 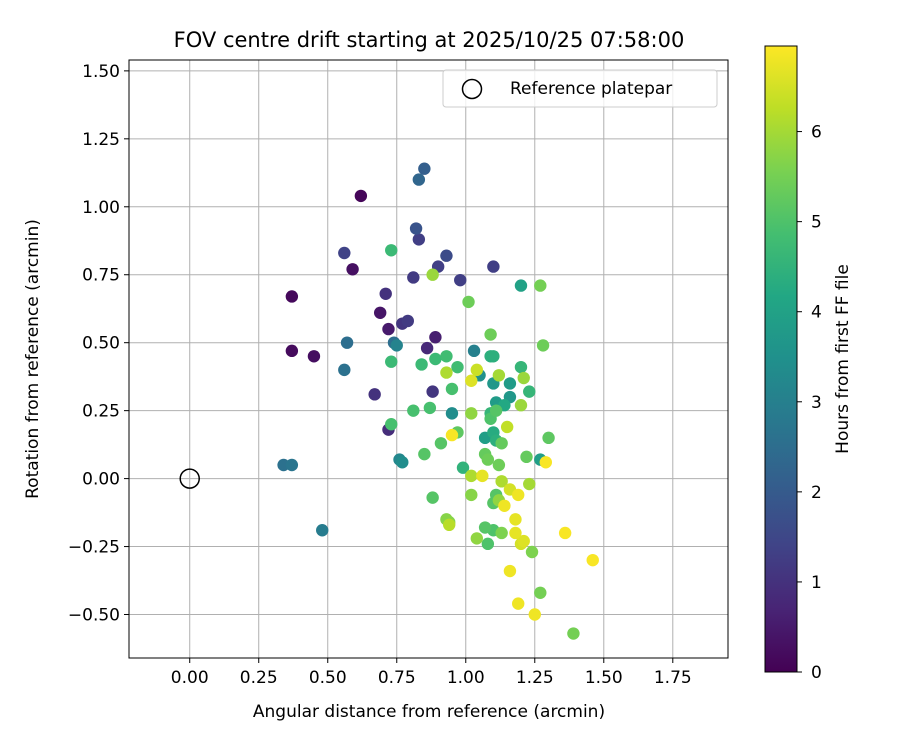 What do you see at coordinates (98, 344) in the screenshot?
I see `y-axis-ticks: −0.50 −0.25 0.00 0.25 0.50 0.75 1.00 1.25 1.50` at bounding box center [98, 344].